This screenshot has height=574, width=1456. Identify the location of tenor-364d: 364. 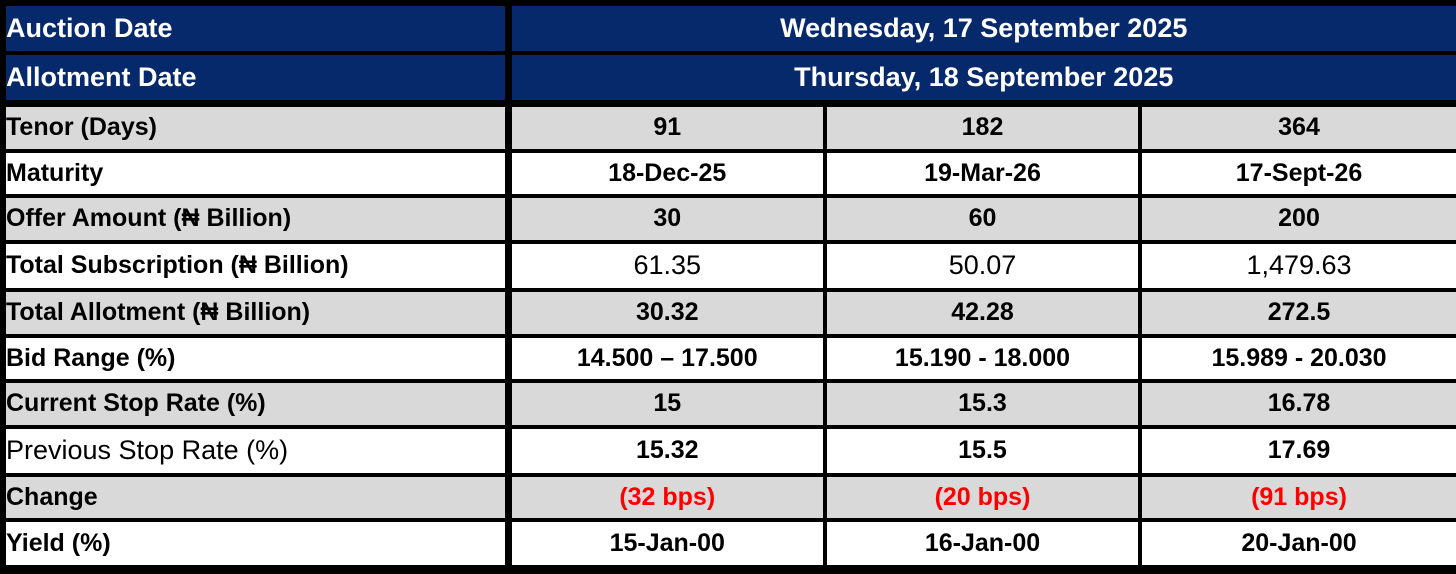
(1296, 126).